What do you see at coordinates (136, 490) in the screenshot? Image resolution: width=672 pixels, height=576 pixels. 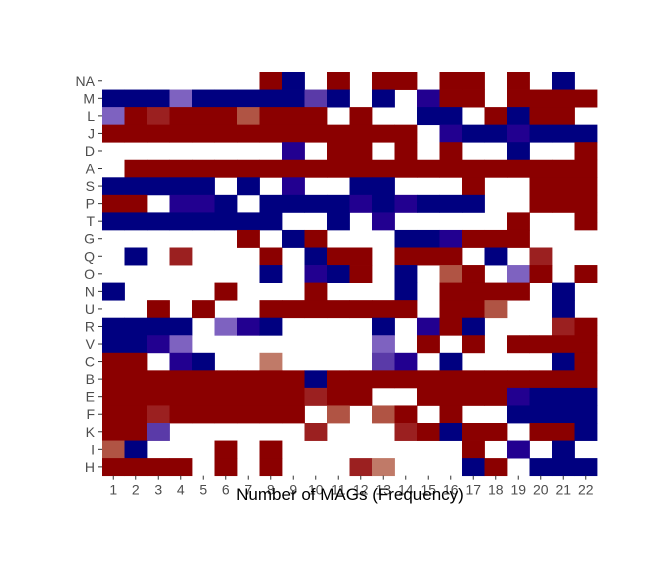 I see `x-tick-label-2: 2` at bounding box center [136, 490].